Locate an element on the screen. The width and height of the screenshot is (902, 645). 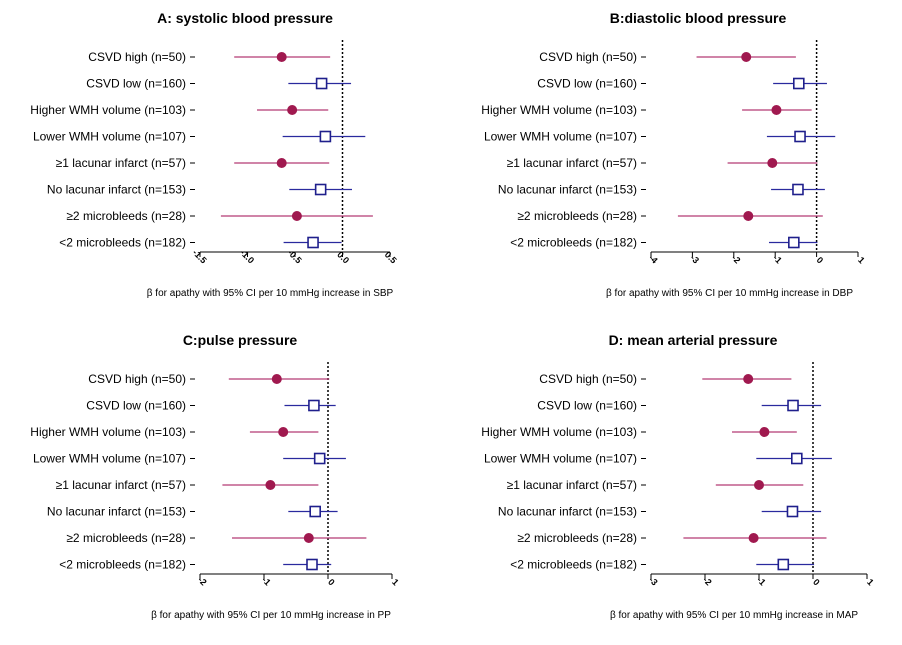
chart-title: C:pulse pressure is located at coordinates (240, 340).